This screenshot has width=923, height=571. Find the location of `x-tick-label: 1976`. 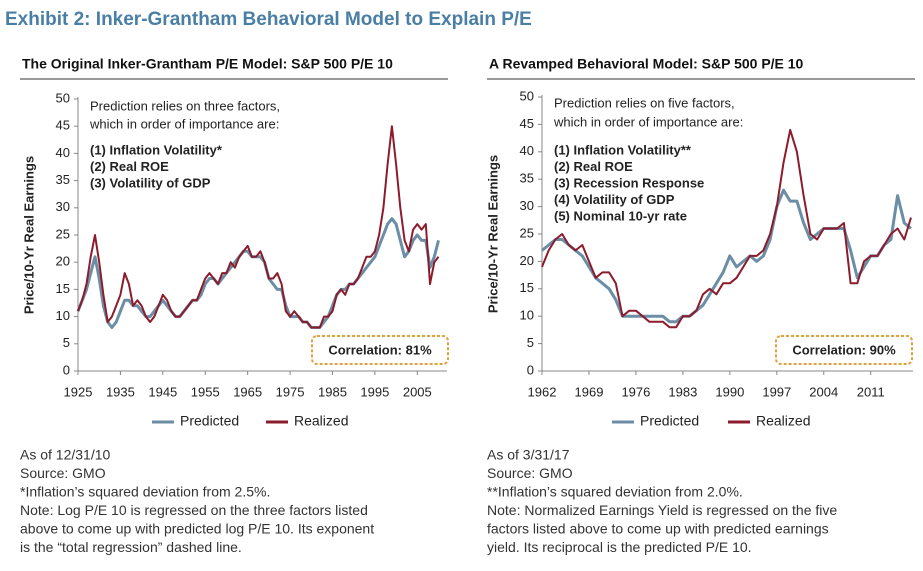

x-tick-label: 1976 is located at coordinates (635, 391).